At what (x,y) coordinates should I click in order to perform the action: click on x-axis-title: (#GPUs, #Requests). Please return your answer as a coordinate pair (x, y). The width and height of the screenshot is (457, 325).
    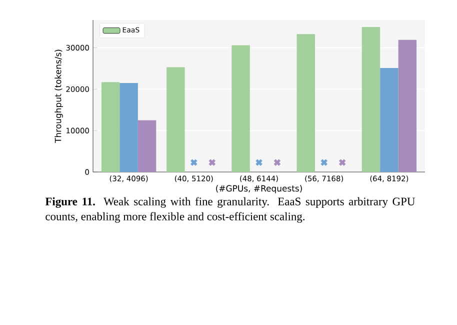
    Looking at the image, I should click on (259, 189).